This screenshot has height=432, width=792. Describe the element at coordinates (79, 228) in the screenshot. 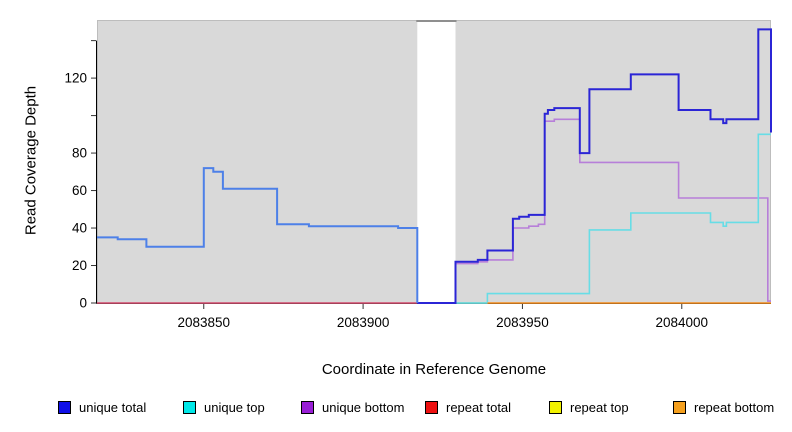

I see `y-tick-label: 40` at that location.